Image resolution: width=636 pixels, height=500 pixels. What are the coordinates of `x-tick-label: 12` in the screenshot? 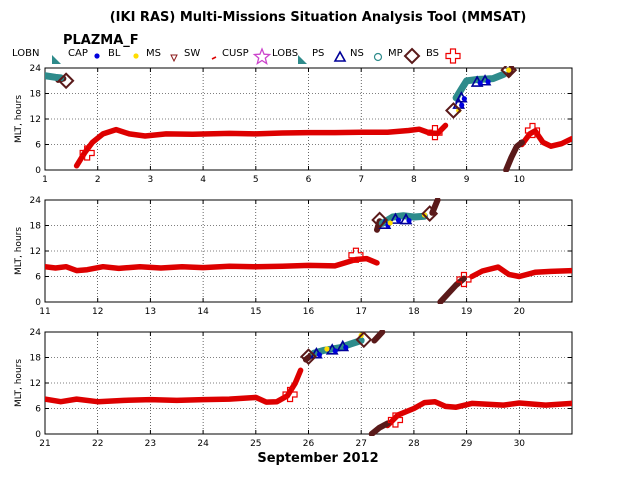 It's located at (97, 312).